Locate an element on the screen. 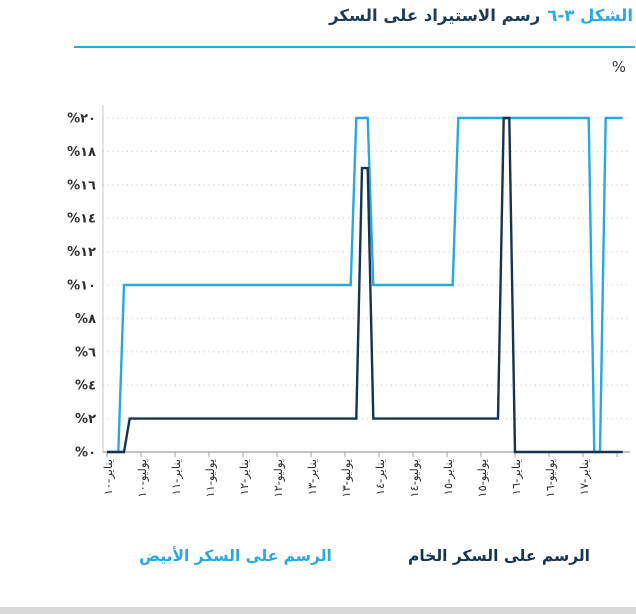 The height and width of the screenshot is (614, 636). x-axis-label: يناير-١١ is located at coordinates (176, 477).